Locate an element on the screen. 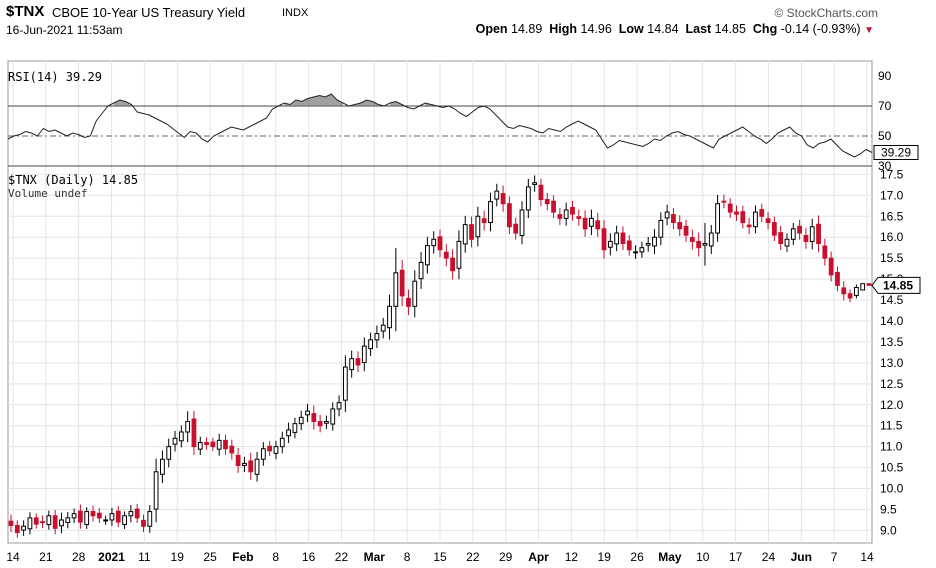 The width and height of the screenshot is (936, 568). open-label: Open is located at coordinates (491, 29).